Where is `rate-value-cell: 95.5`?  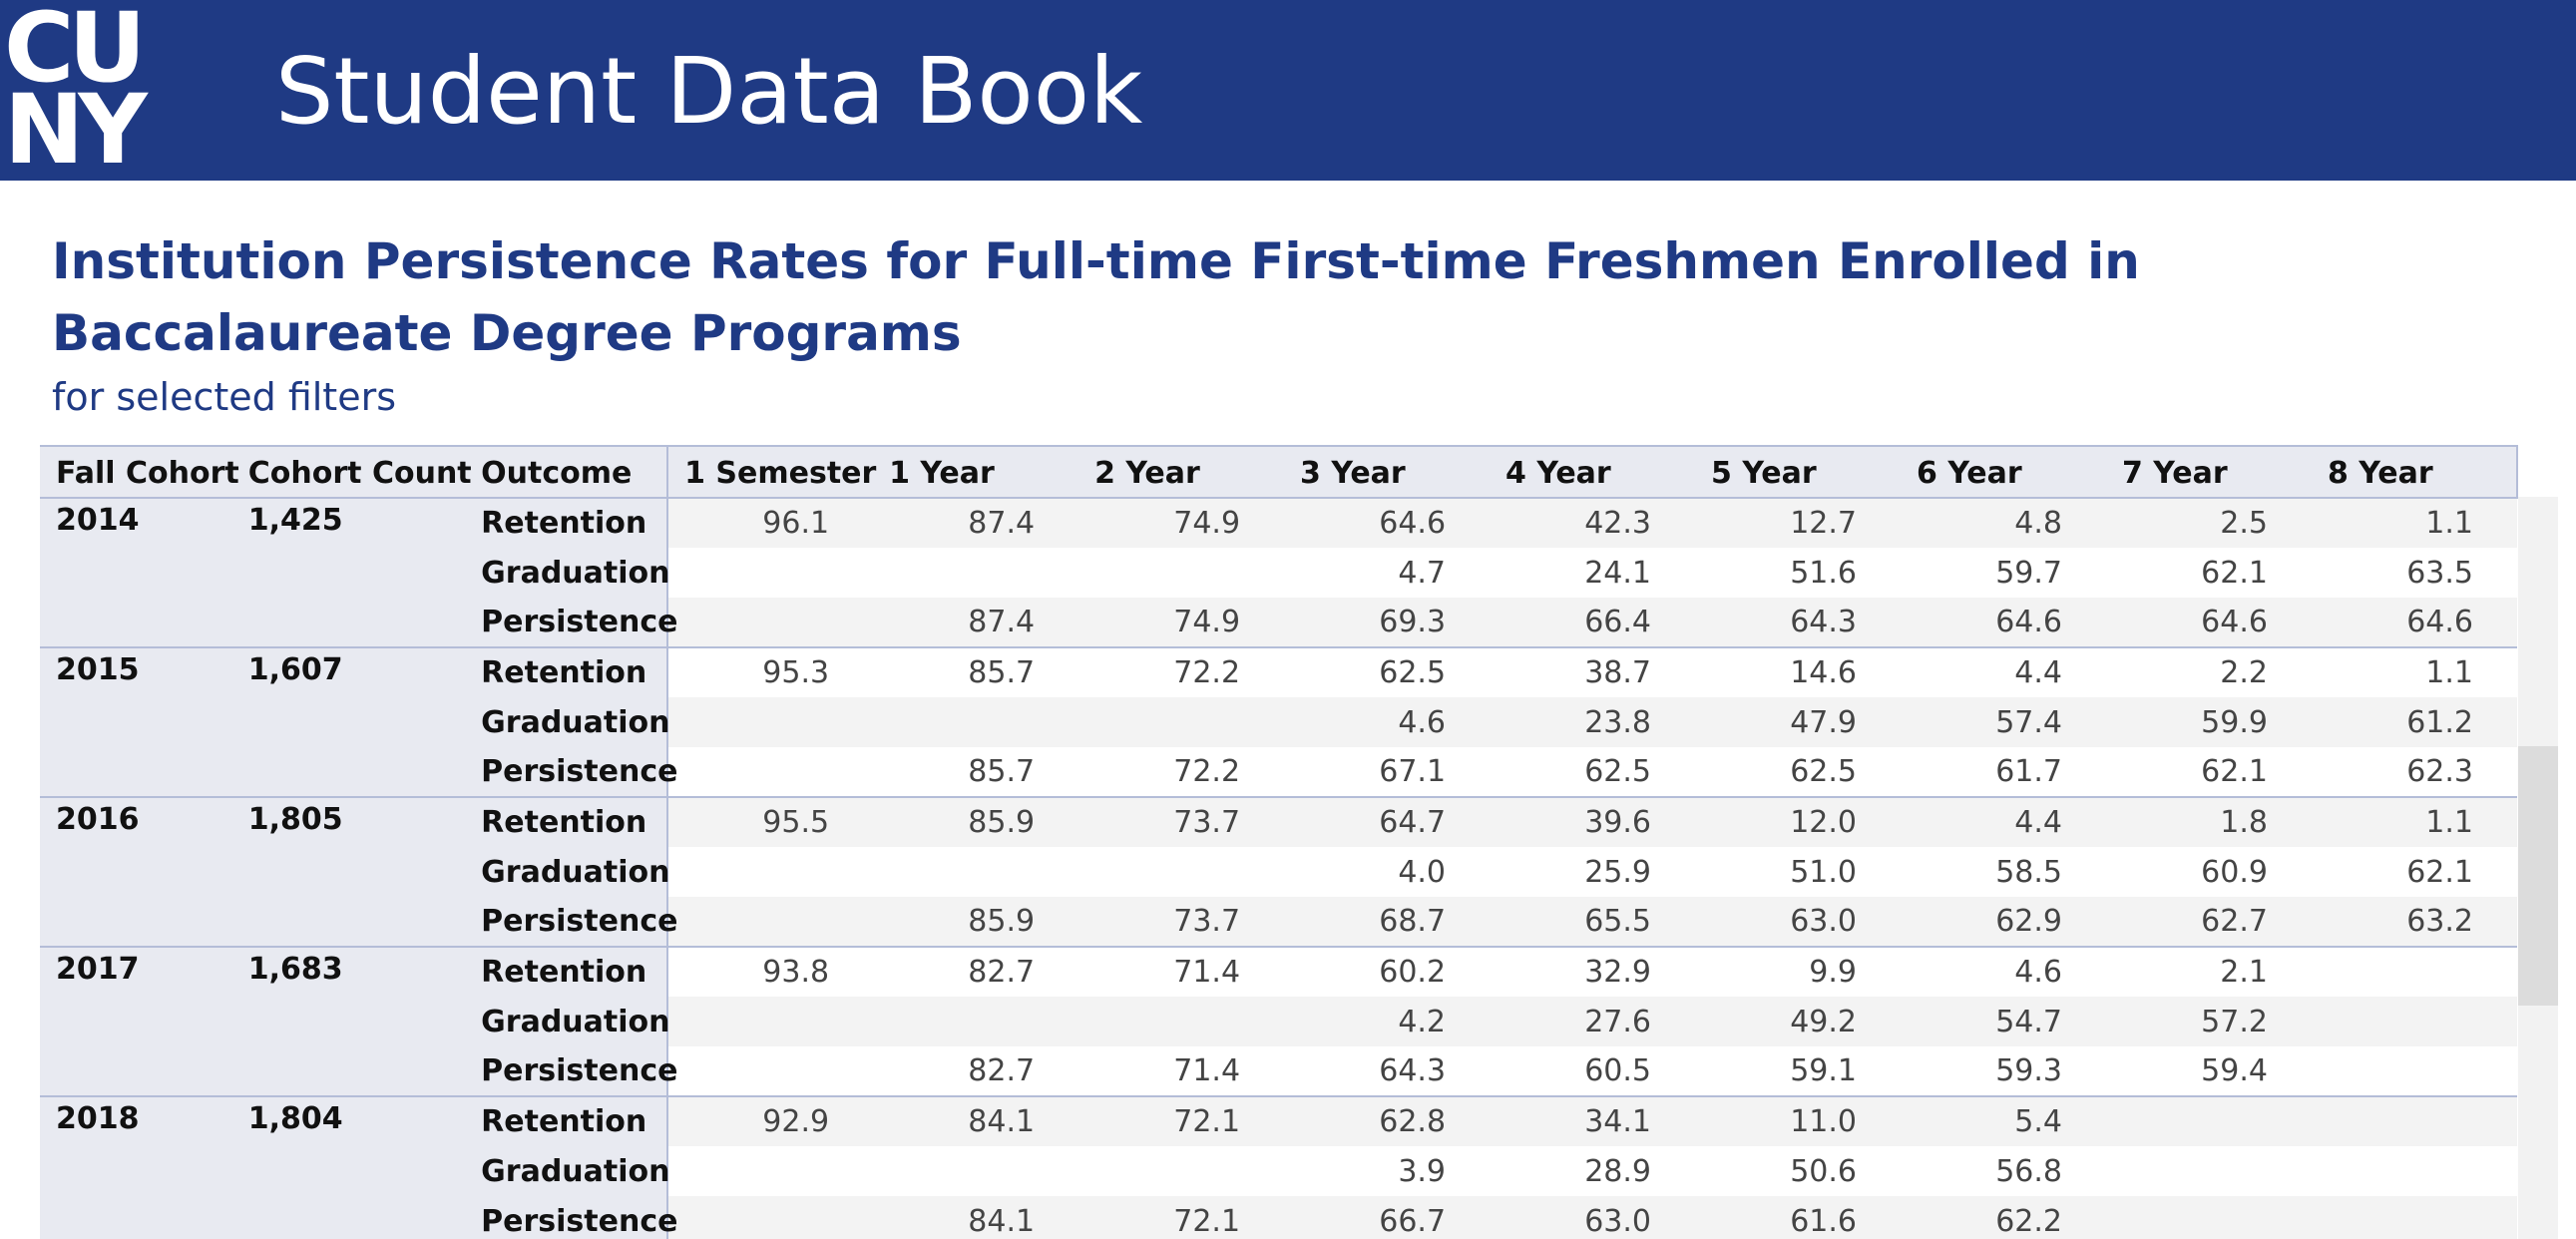 rate-value-cell: 95.5 is located at coordinates (770, 821).